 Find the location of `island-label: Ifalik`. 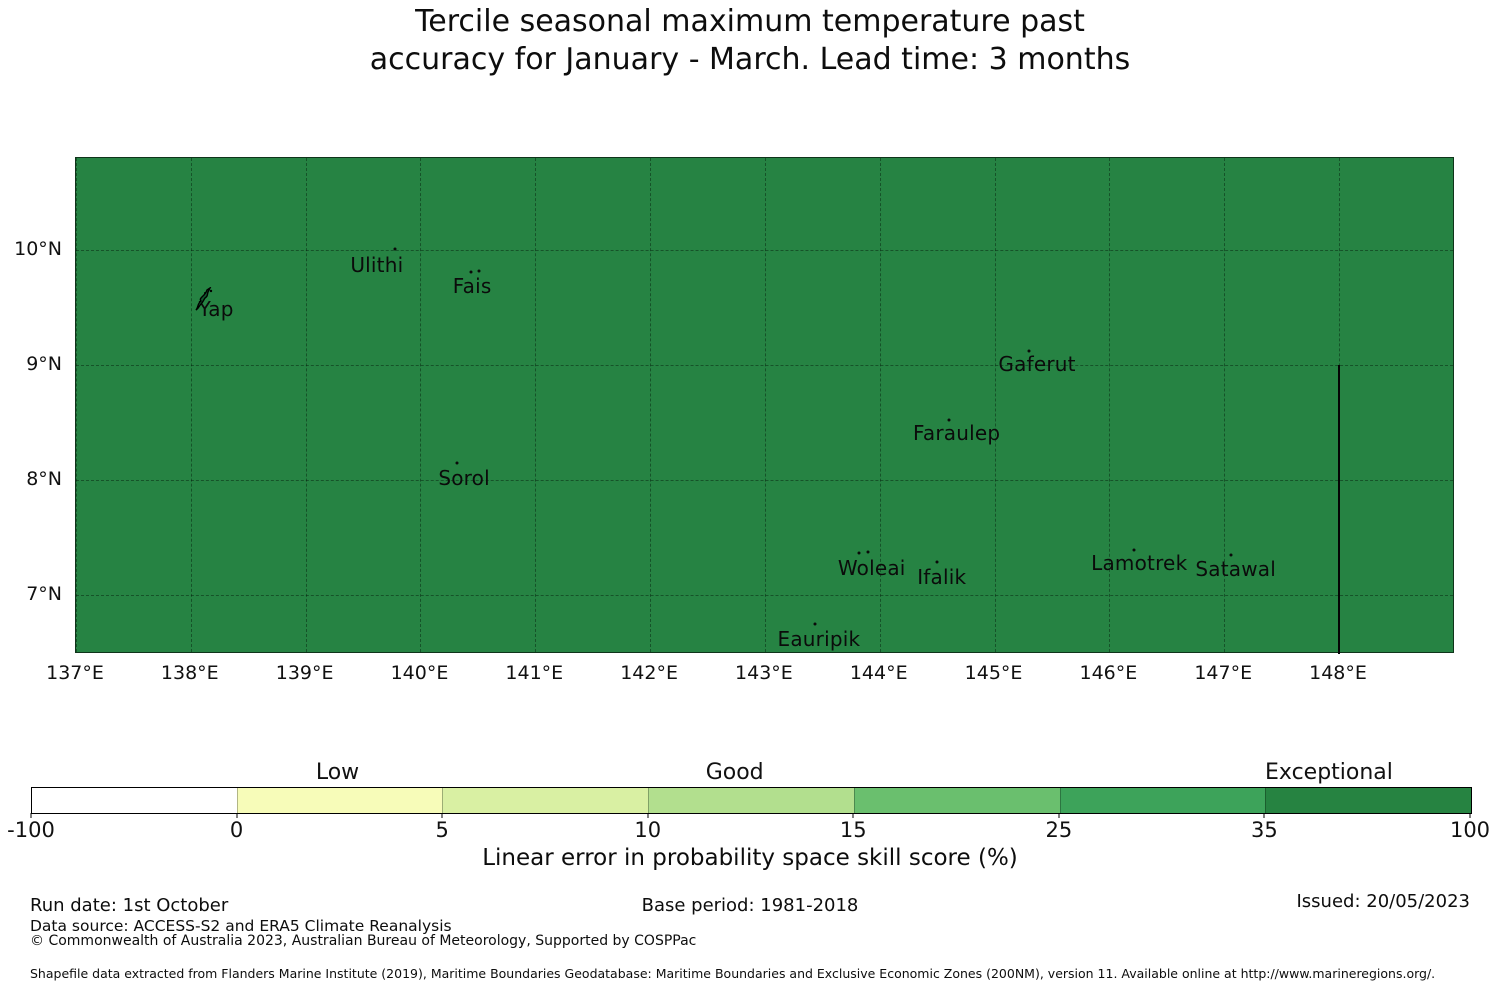

island-label: Ifalik is located at coordinates (942, 576).